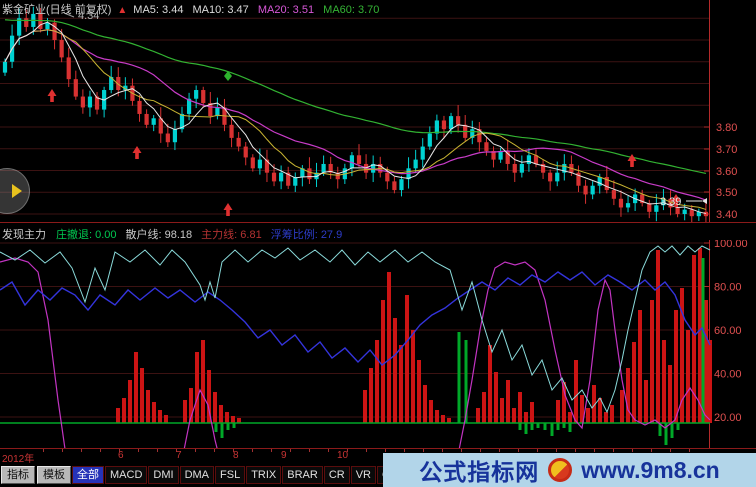  Describe the element at coordinates (306, 235) in the screenshot. I see `indicator-field: 浮筹比例: 27.9` at that location.